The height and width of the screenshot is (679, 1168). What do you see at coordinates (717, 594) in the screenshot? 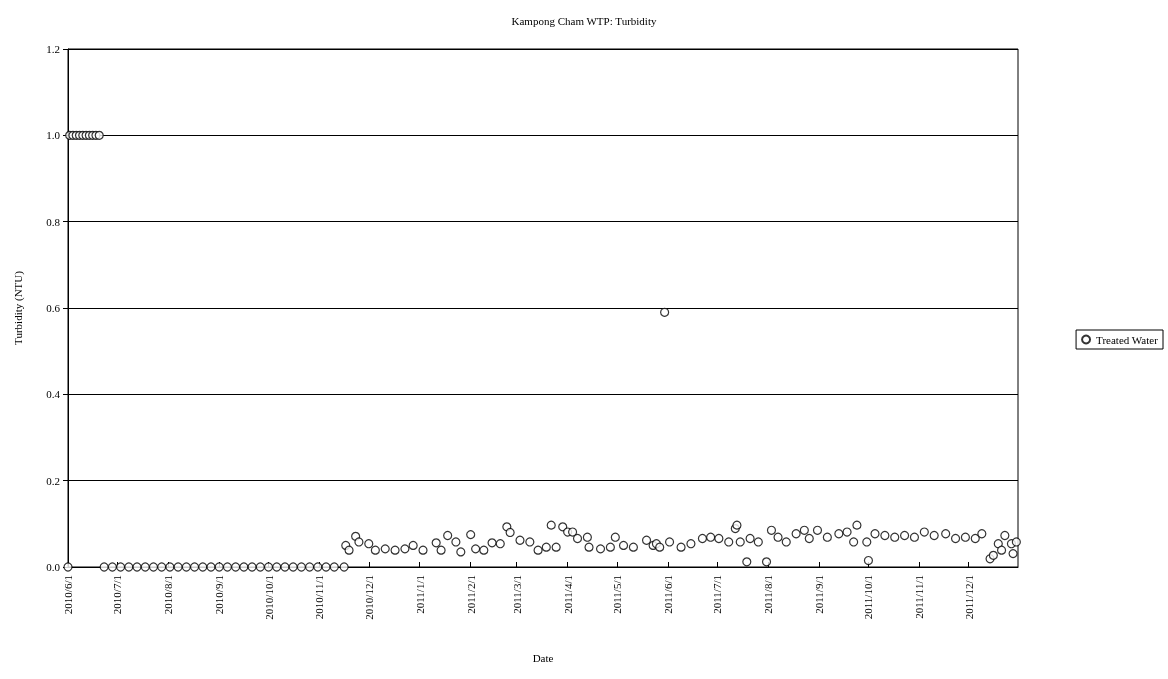
I see `x-tick-label: 2011/7/1` at bounding box center [717, 594].